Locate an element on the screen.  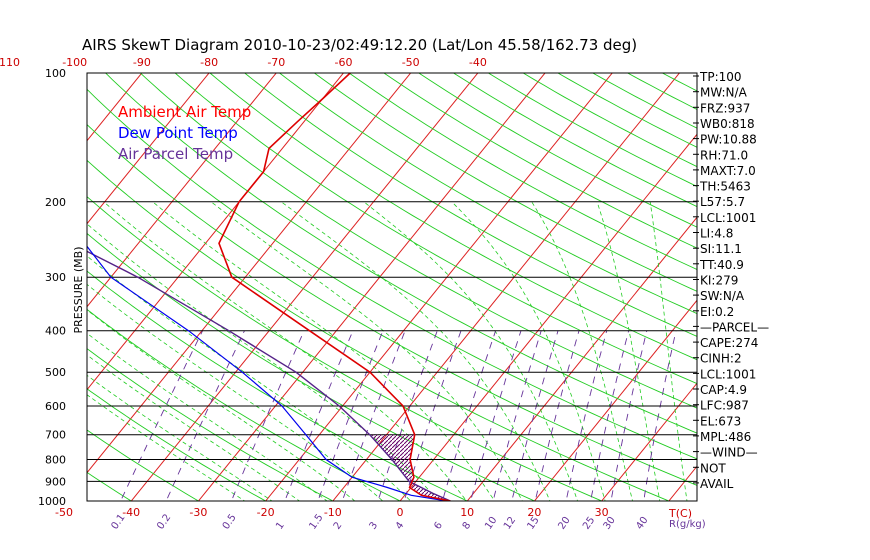
pressure-tick-label: 1000 is located at coordinates (52, 501).